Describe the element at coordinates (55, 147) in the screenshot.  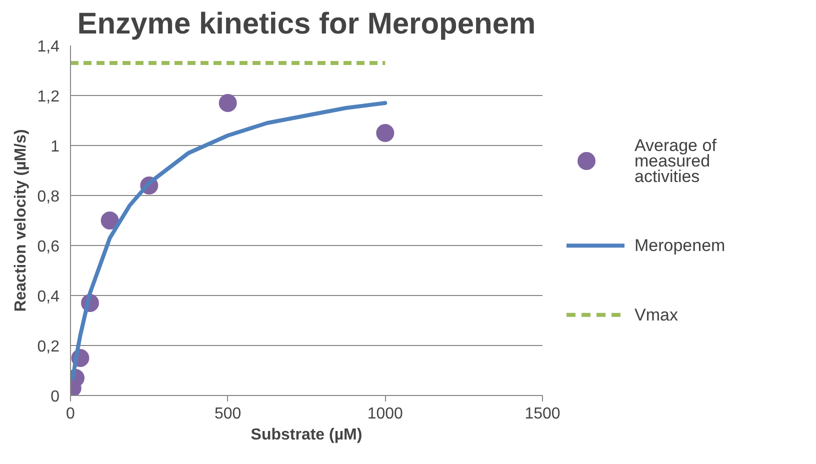
I see `y-tick-label: 1` at that location.